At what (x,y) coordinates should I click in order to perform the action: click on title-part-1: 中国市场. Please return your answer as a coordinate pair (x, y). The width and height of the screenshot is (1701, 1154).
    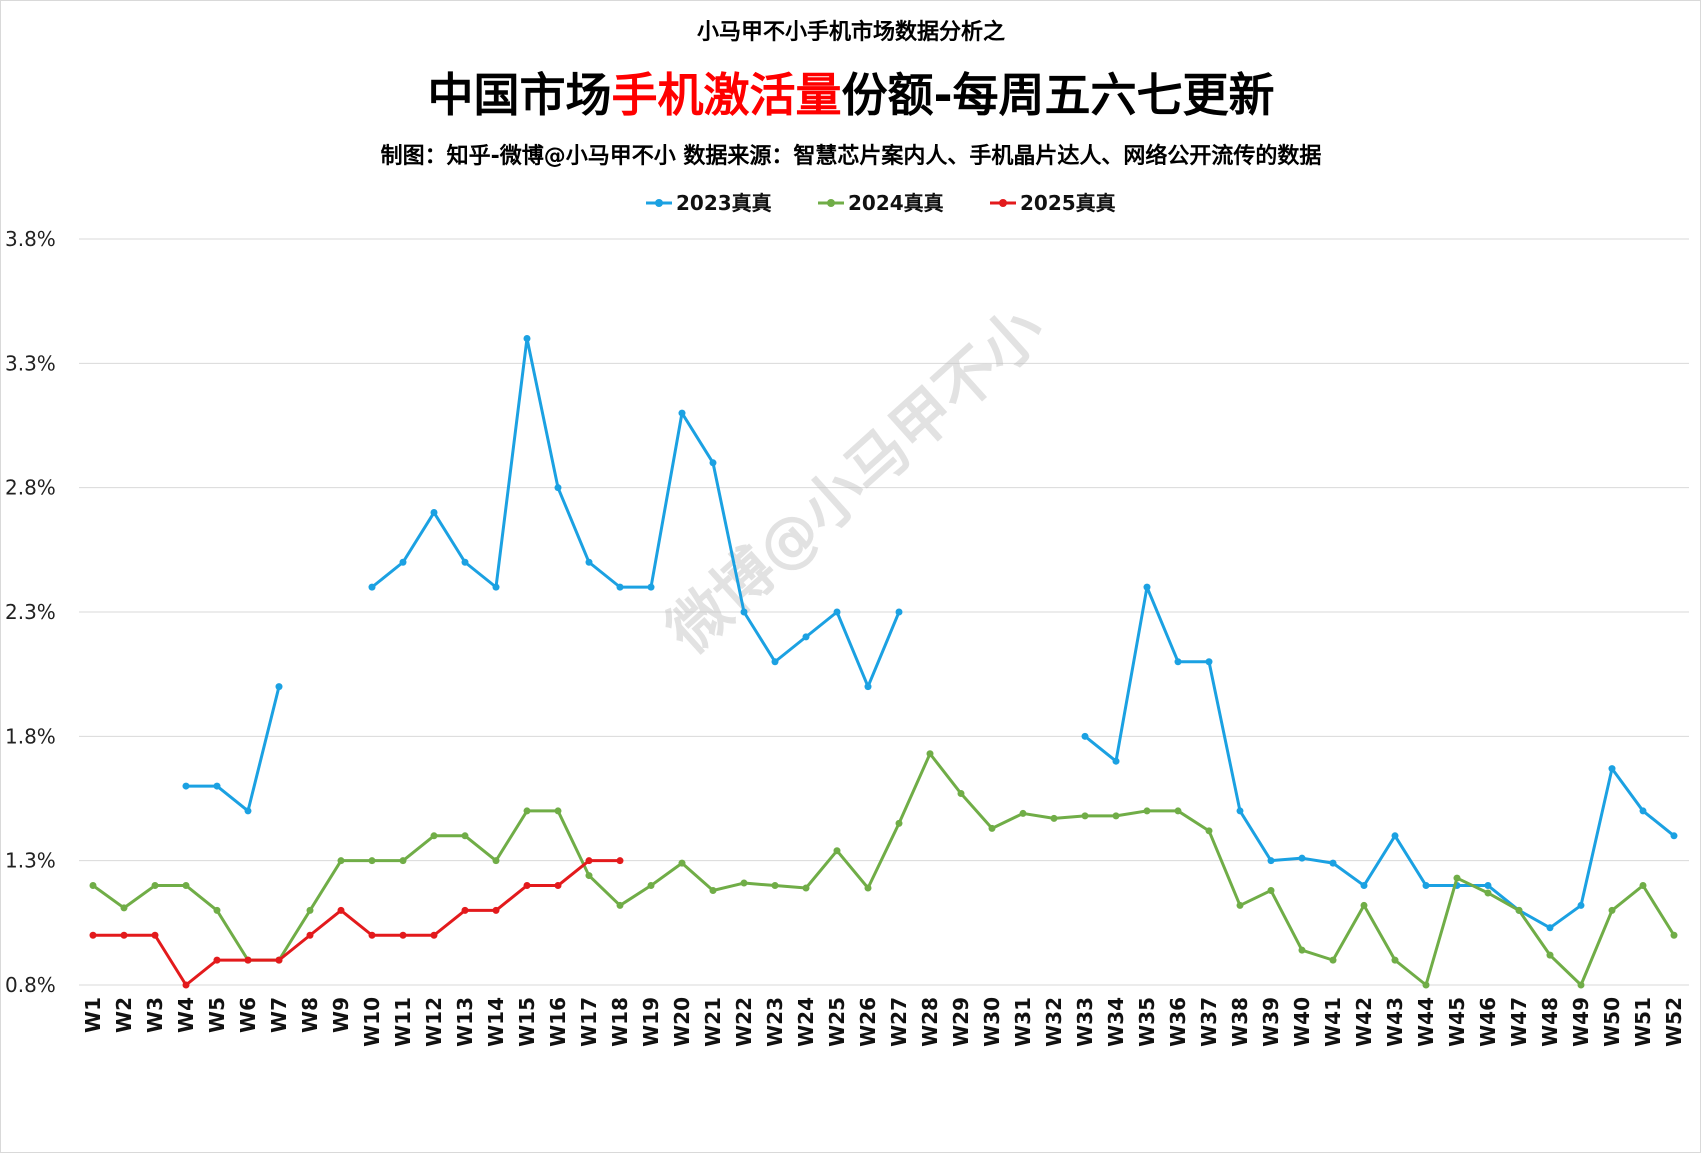
    Looking at the image, I should click on (519, 95).